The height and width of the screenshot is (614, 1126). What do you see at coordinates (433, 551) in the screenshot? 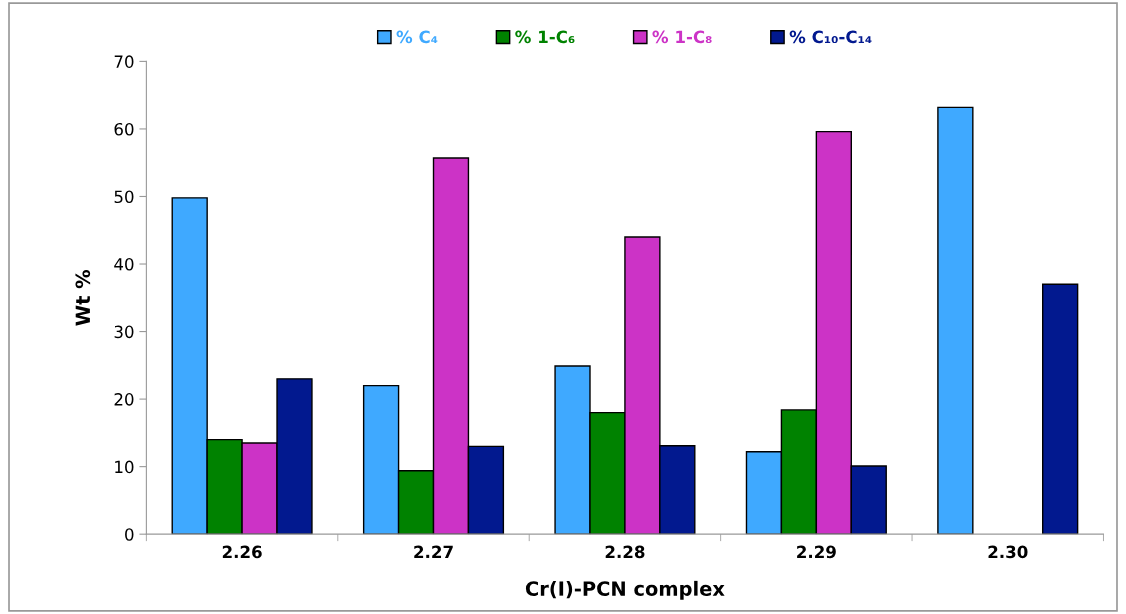
I see `x-tick-label: 2.27` at bounding box center [433, 551].